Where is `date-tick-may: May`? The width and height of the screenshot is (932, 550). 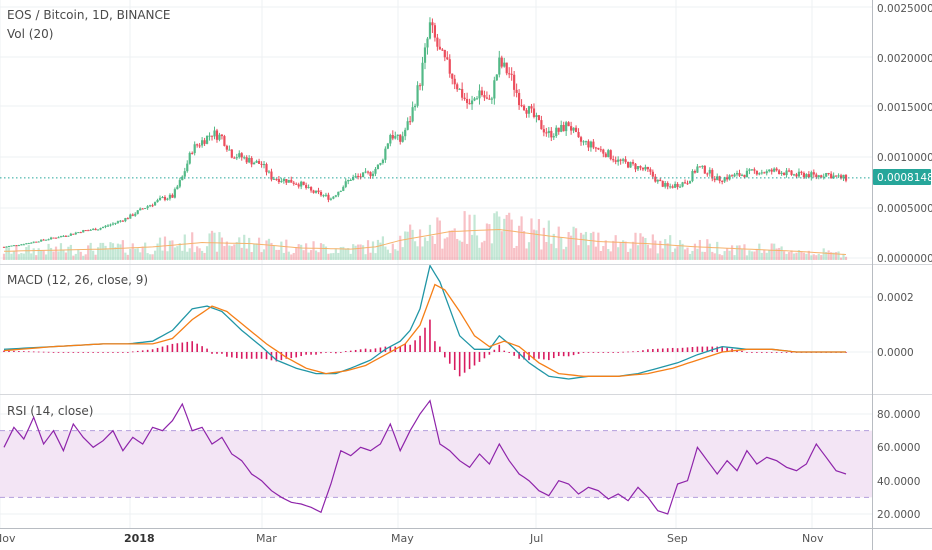
date-tick-may: May is located at coordinates (402, 538).